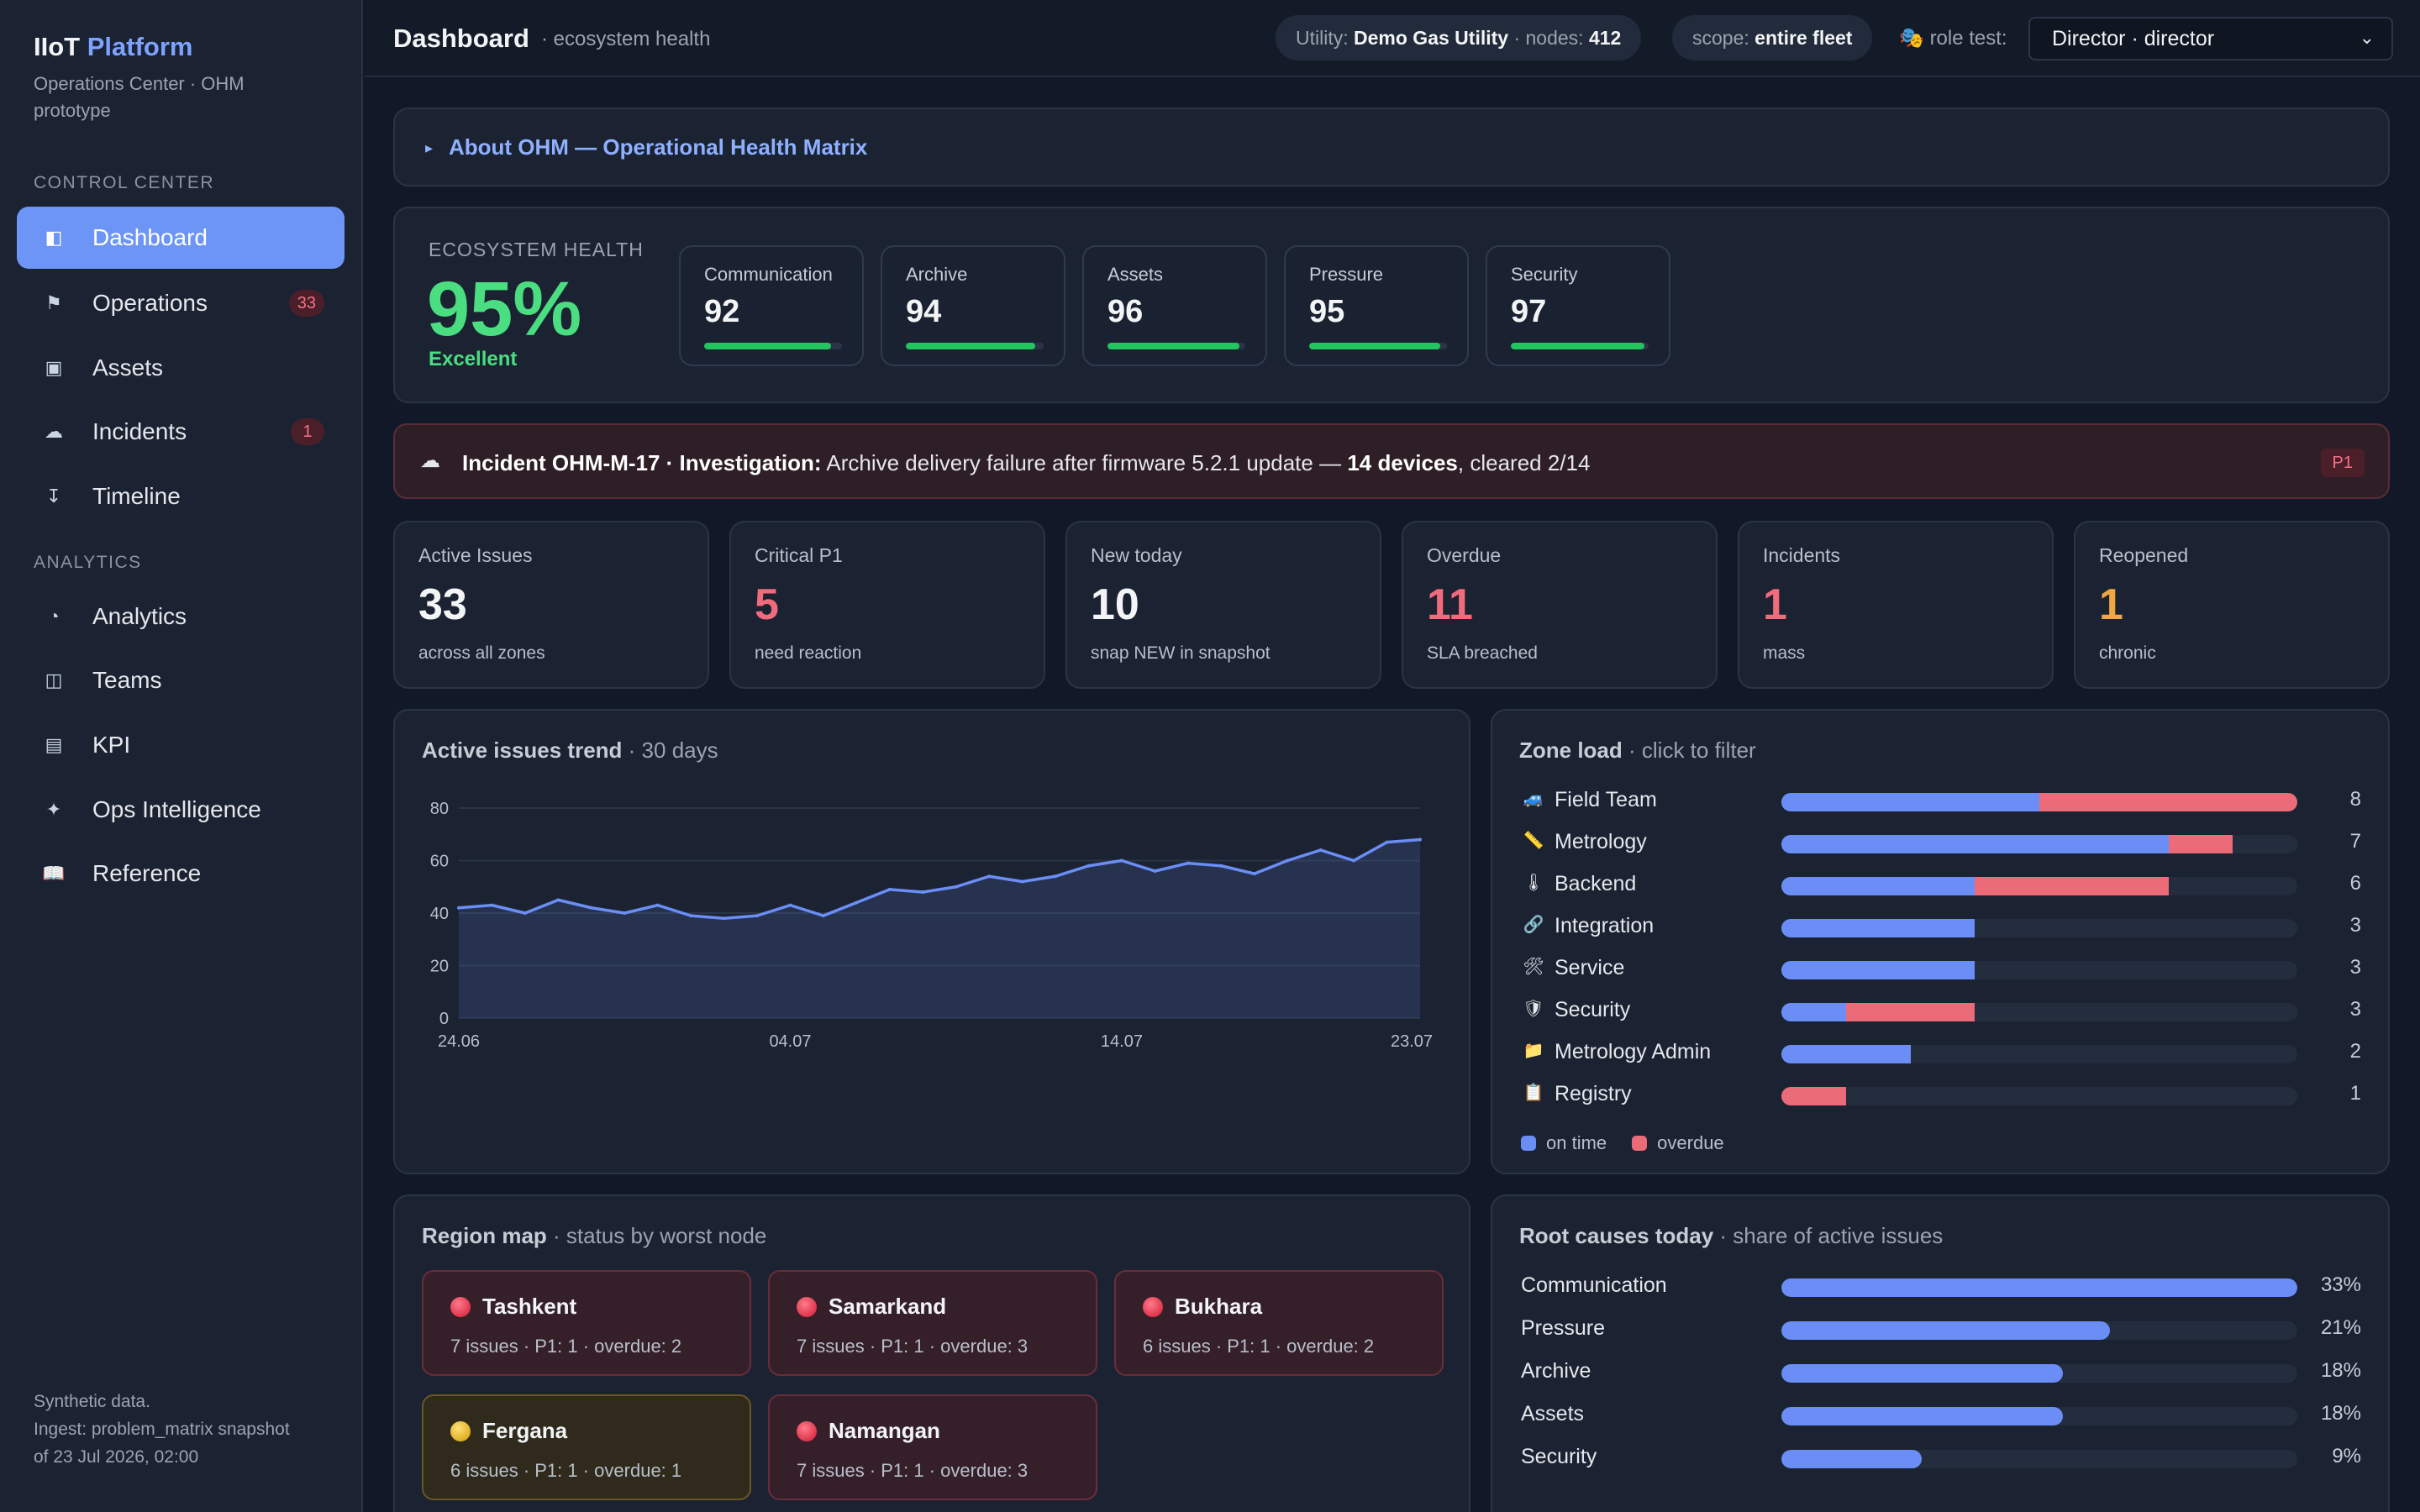  I want to click on zone-row: 🔗 Integration 3, so click(1941, 927).